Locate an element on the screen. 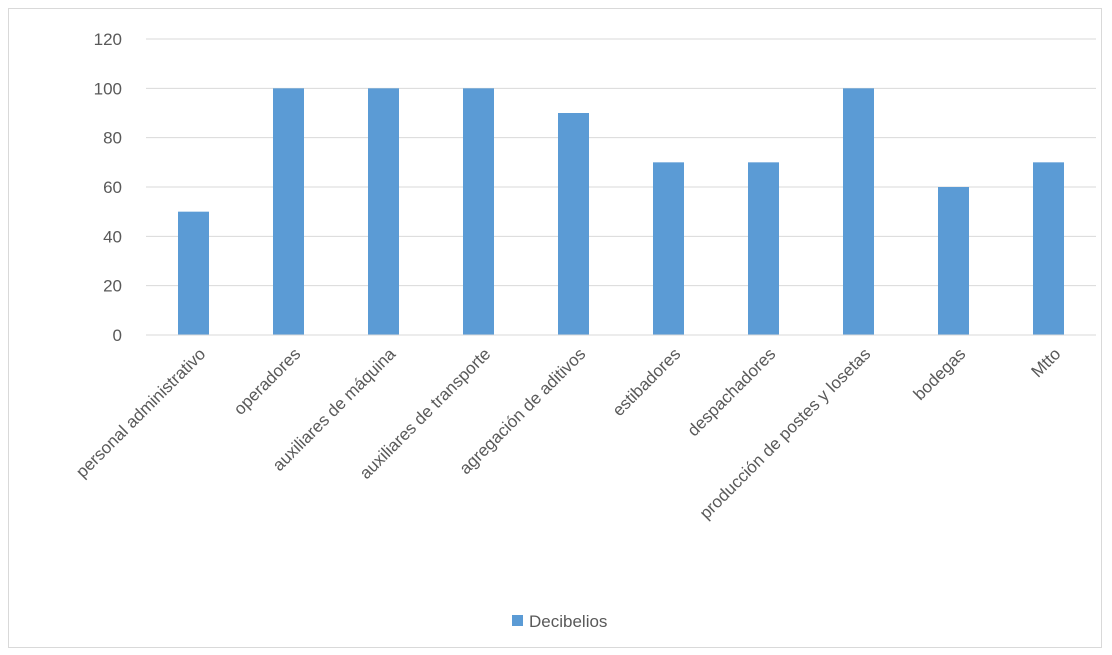 This screenshot has width=1112, height=655. y-tick-label: 40 is located at coordinates (112, 236).